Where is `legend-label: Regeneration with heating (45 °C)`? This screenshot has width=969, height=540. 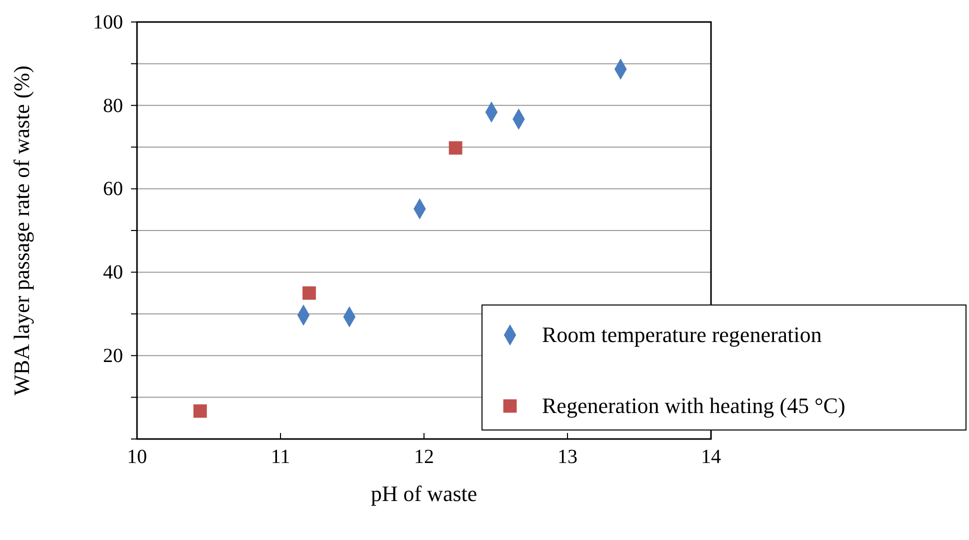 legend-label: Regeneration with heating (45 °C) is located at coordinates (694, 405).